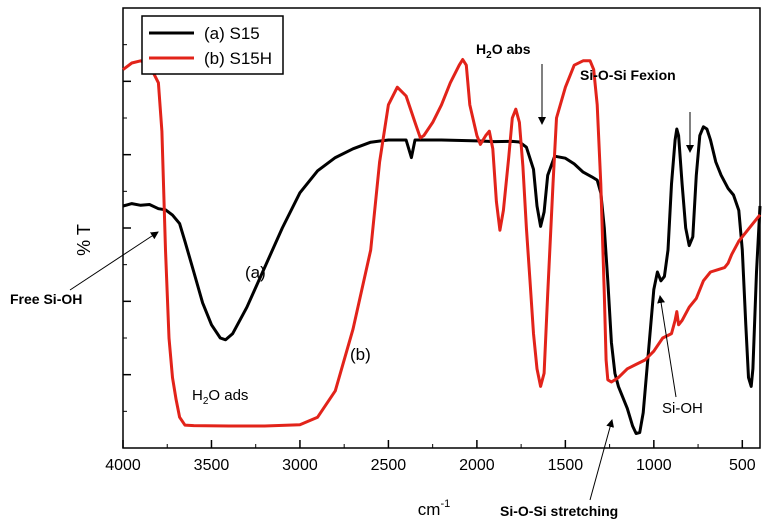 The width and height of the screenshot is (768, 530). I want to click on annotation-h2o-ads-h: H, so click(197, 395).